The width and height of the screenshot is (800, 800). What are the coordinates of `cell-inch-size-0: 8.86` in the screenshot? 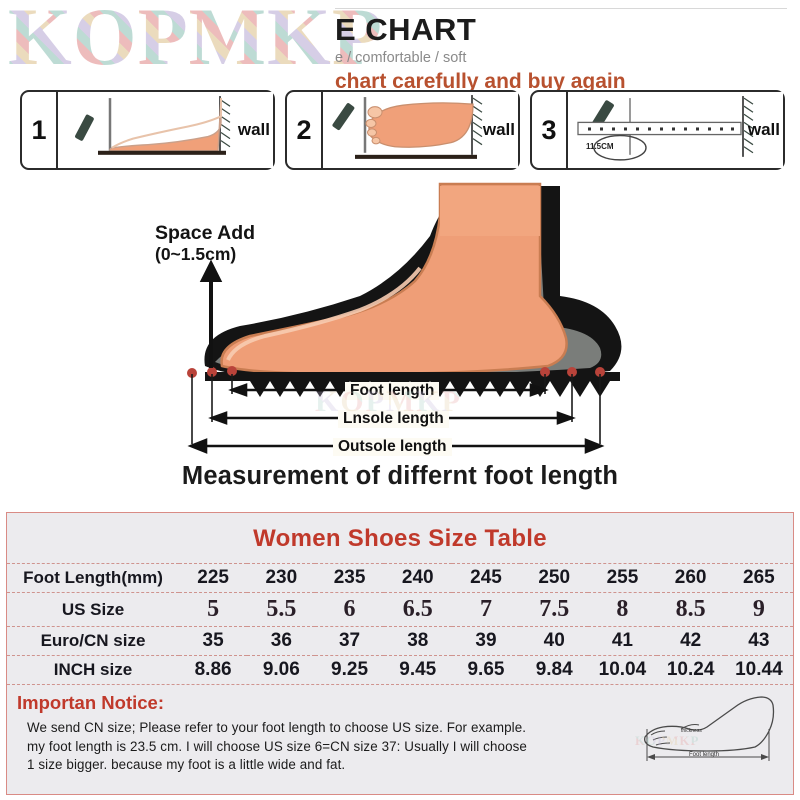 It's located at (213, 669).